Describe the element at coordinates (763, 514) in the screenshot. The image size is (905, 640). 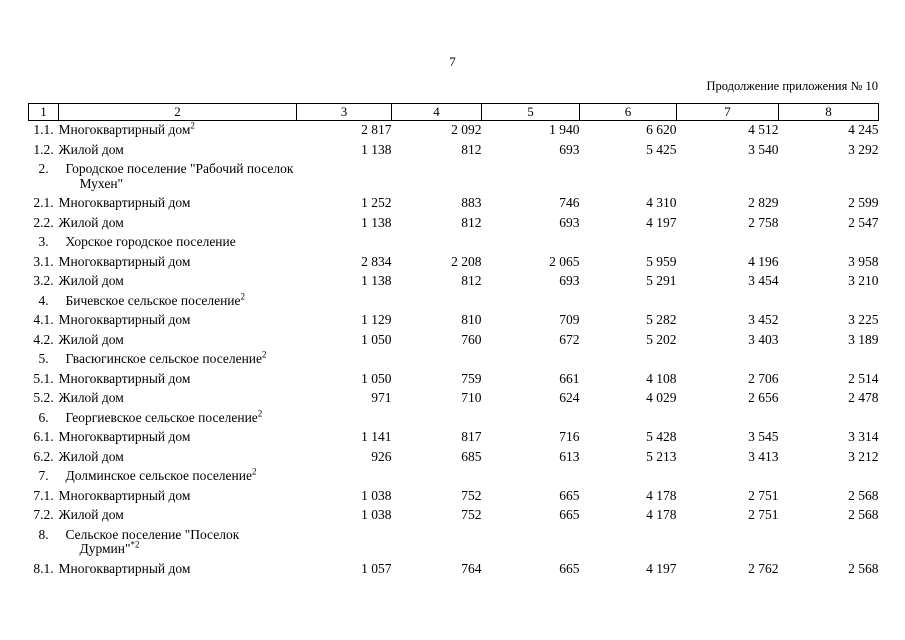
I see `cell-value: 2 751` at that location.